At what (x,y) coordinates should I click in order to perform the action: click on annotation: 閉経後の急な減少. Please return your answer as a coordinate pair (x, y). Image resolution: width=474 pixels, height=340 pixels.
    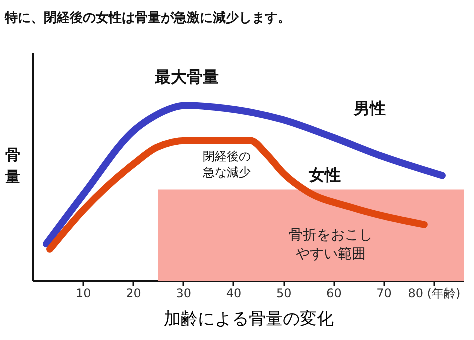
    Looking at the image, I should click on (227, 165).